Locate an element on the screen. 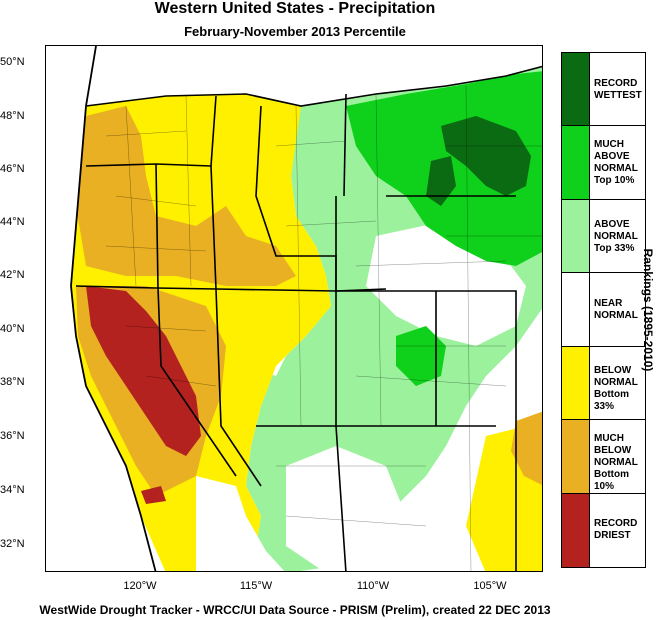 This screenshot has height=620, width=672. legend-label-line: NEAR is located at coordinates (608, 303).